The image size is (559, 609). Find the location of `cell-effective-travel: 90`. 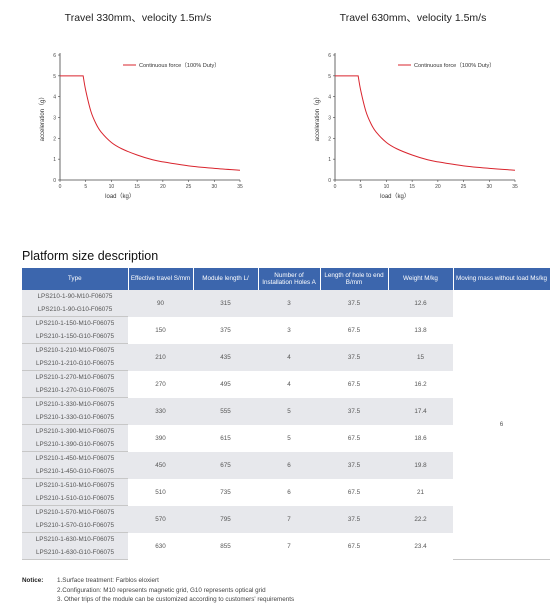

cell-effective-travel: 90 is located at coordinates (160, 303).